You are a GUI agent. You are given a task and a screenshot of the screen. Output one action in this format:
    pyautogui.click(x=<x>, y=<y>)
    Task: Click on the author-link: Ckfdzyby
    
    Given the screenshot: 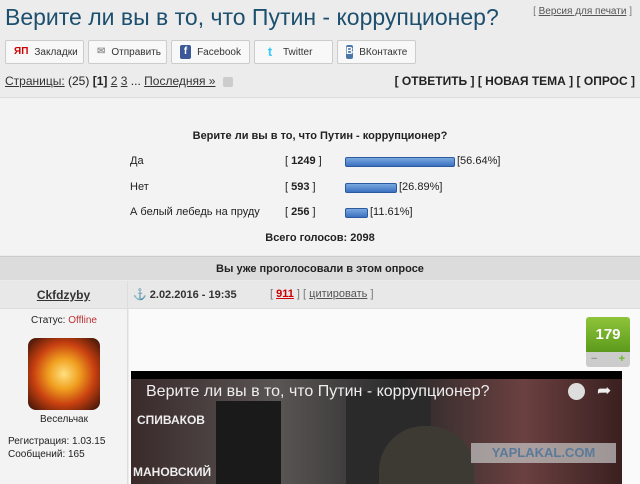 What is the action you would take?
    pyautogui.click(x=63, y=295)
    